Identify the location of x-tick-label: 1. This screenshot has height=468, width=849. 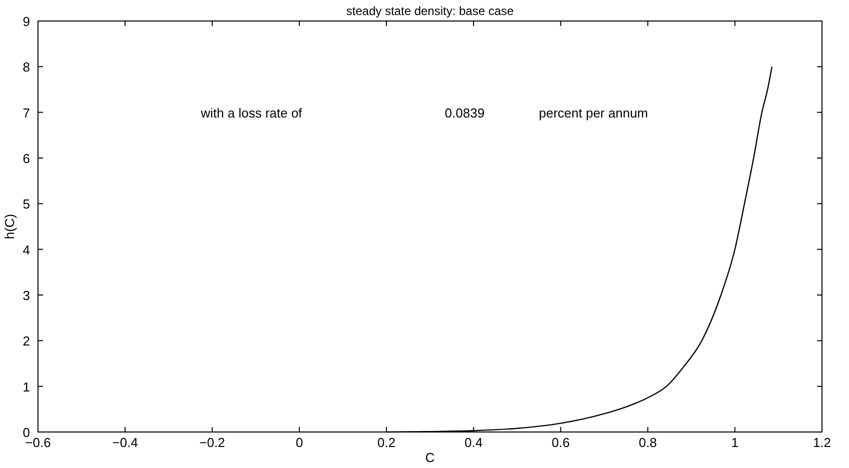
(735, 442).